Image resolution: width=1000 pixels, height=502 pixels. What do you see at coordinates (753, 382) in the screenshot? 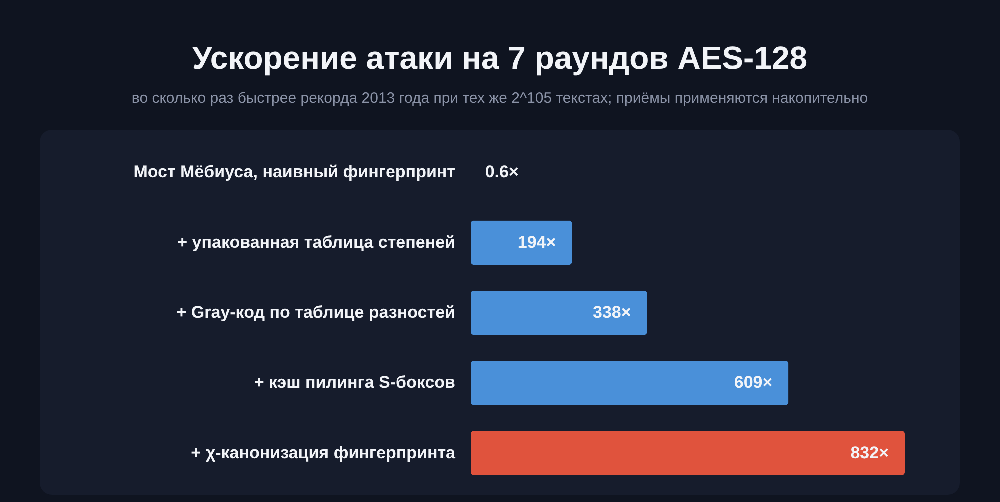
I see `data-label: 609×` at bounding box center [753, 382].